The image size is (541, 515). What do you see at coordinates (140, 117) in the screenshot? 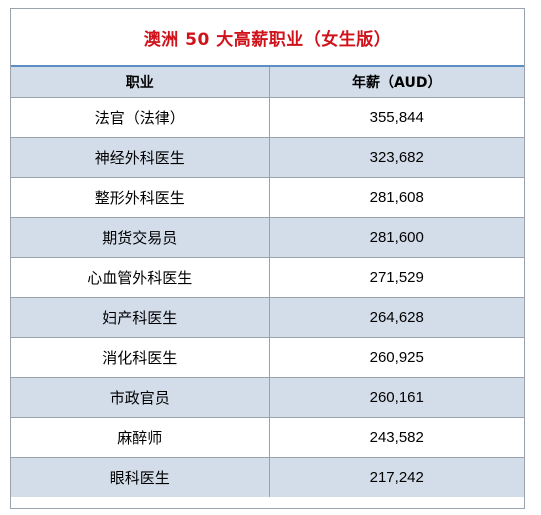
I see `job-cell: 法官（法律）` at bounding box center [140, 117].